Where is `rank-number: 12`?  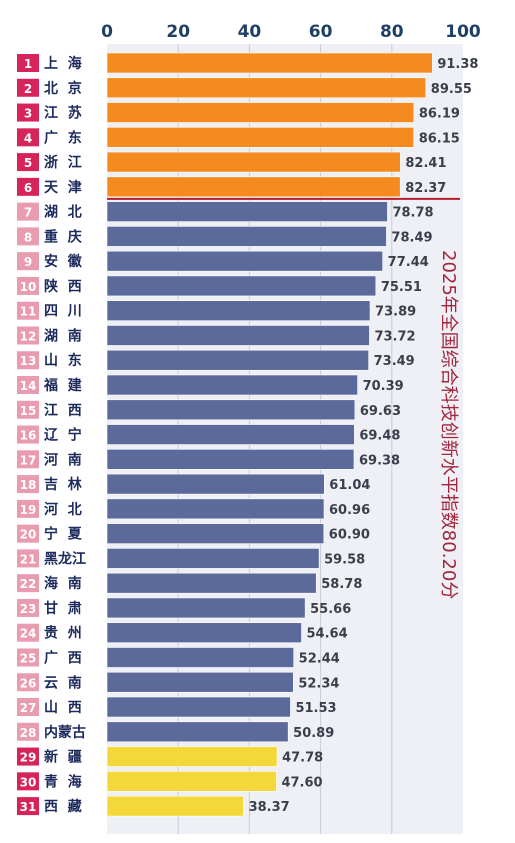
rank-number: 12 is located at coordinates (28, 336).